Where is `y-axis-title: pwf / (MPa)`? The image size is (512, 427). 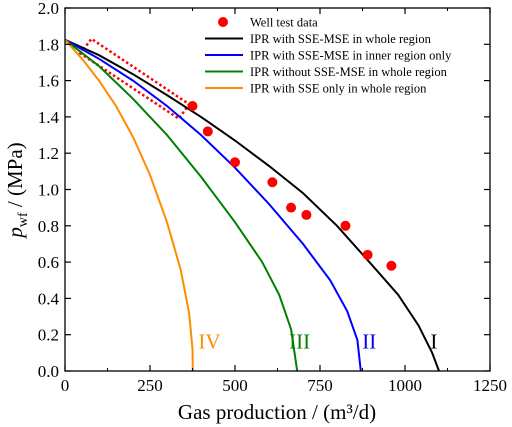 y-axis-title: pwf / (MPa) is located at coordinates (17, 190).